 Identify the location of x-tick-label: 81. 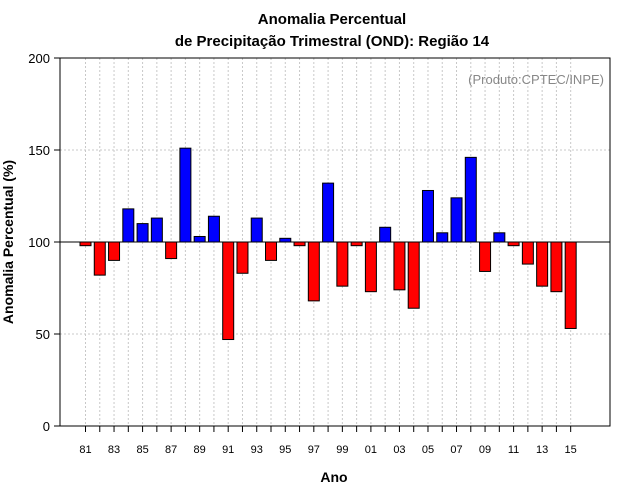
(85, 450).